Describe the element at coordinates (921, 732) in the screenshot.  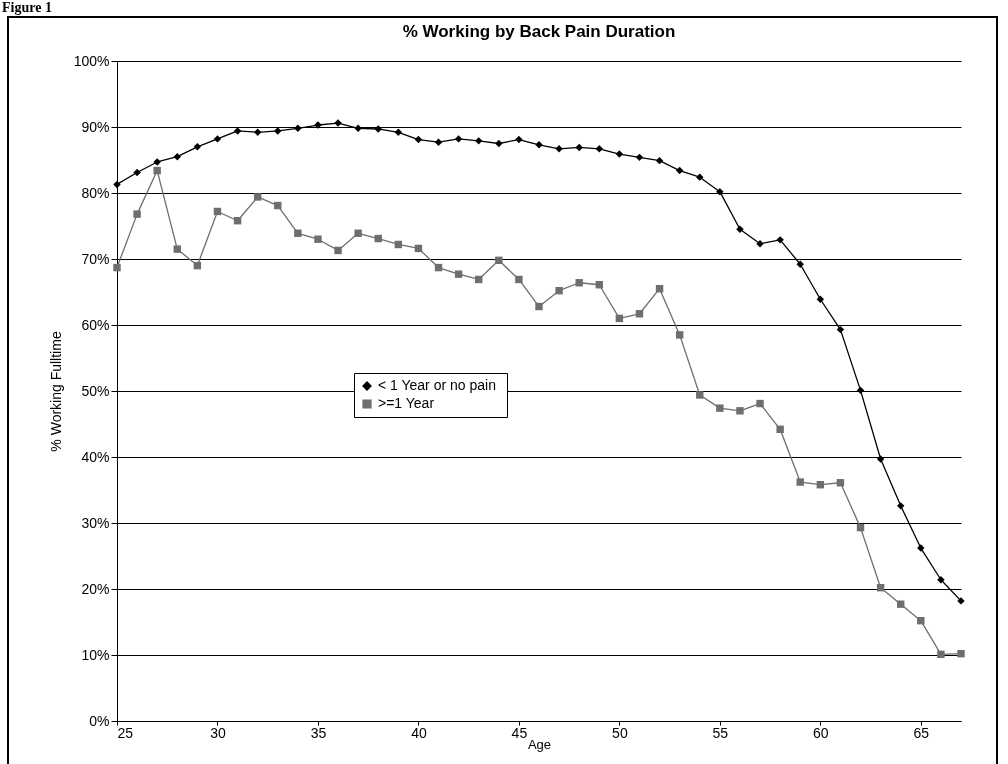
I see `x-tick-label: 65` at that location.